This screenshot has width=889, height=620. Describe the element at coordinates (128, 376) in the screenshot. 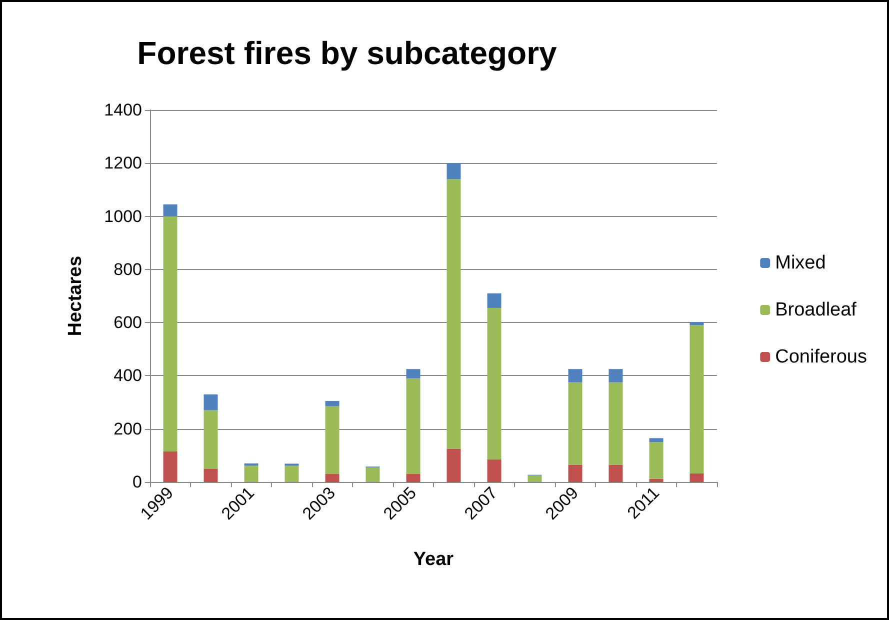

I see `y-tick-label: 400` at that location.